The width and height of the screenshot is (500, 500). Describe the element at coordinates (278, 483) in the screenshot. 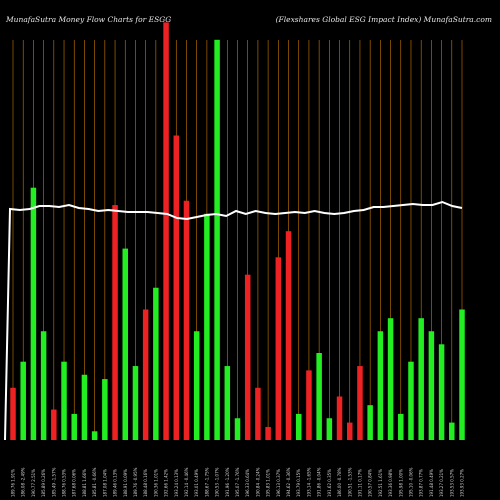

I see `x-tick-label: 196.13 0.37%` at that location.